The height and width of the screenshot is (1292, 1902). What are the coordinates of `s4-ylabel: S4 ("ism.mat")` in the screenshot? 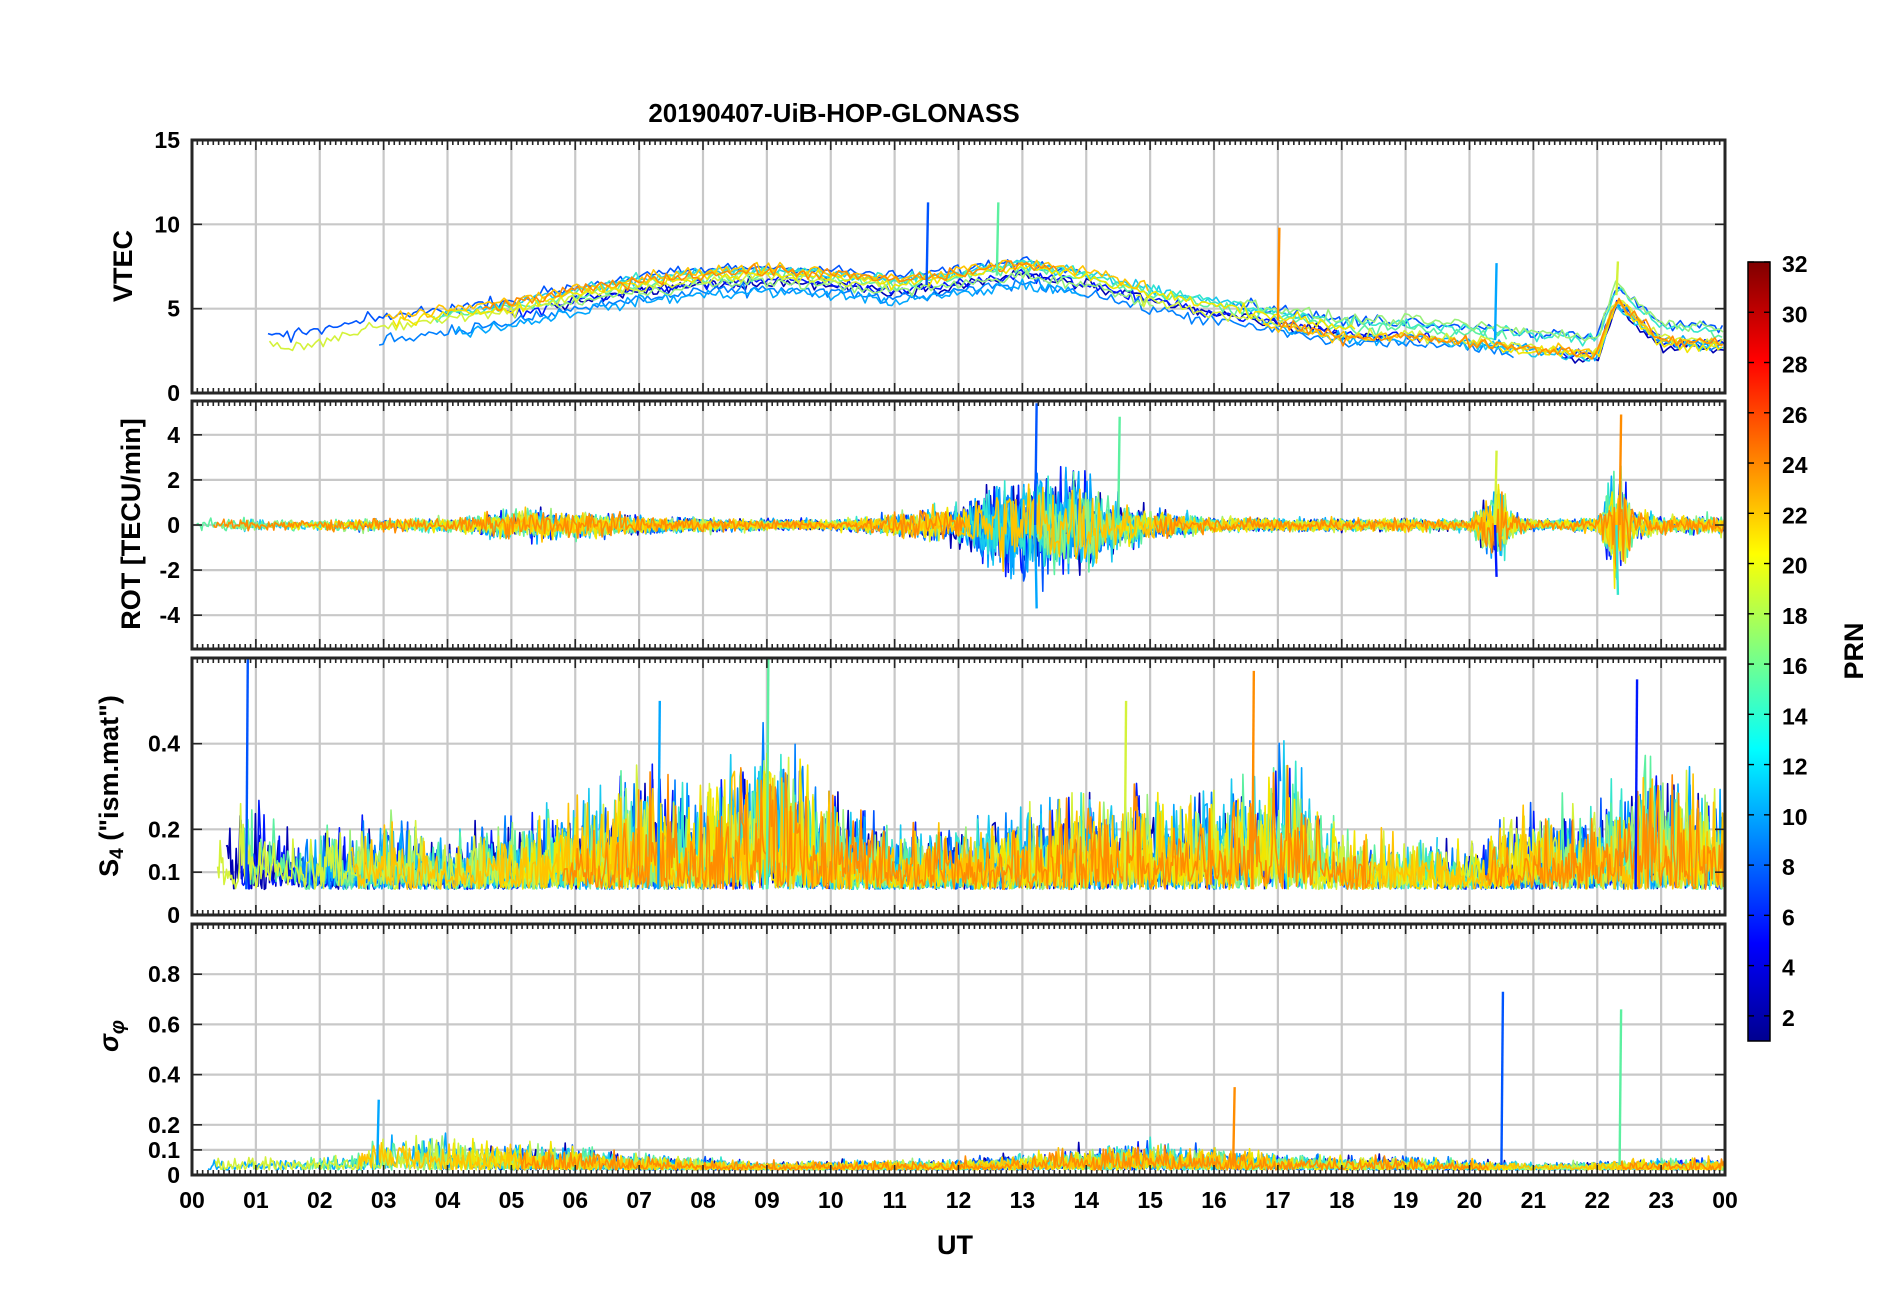 It's located at (111, 786).